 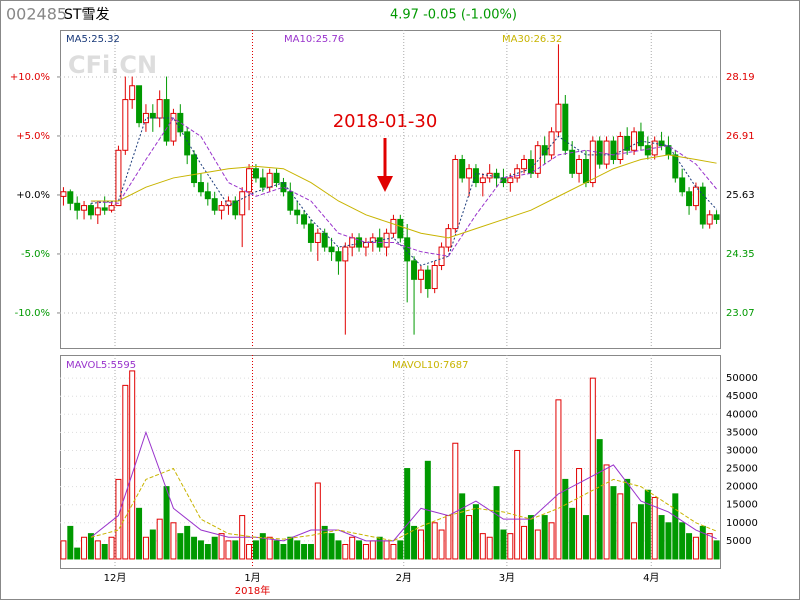 I want to click on y2-tick-label: -5.0%, so click(x=35, y=254).